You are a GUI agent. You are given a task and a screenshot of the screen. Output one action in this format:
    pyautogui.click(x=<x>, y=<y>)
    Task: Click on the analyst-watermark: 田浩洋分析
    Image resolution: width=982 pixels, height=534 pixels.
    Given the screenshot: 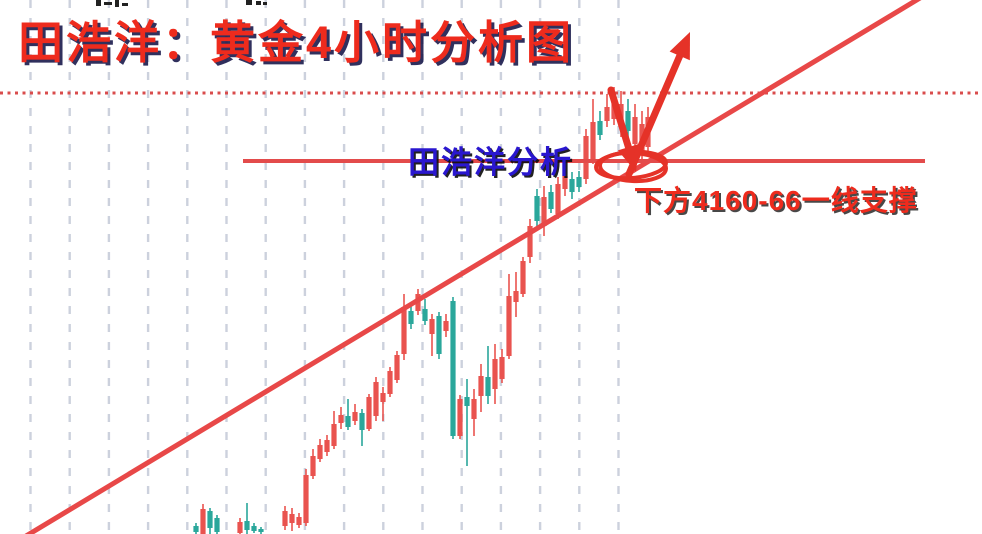 What is the action you would take?
    pyautogui.click(x=490, y=162)
    